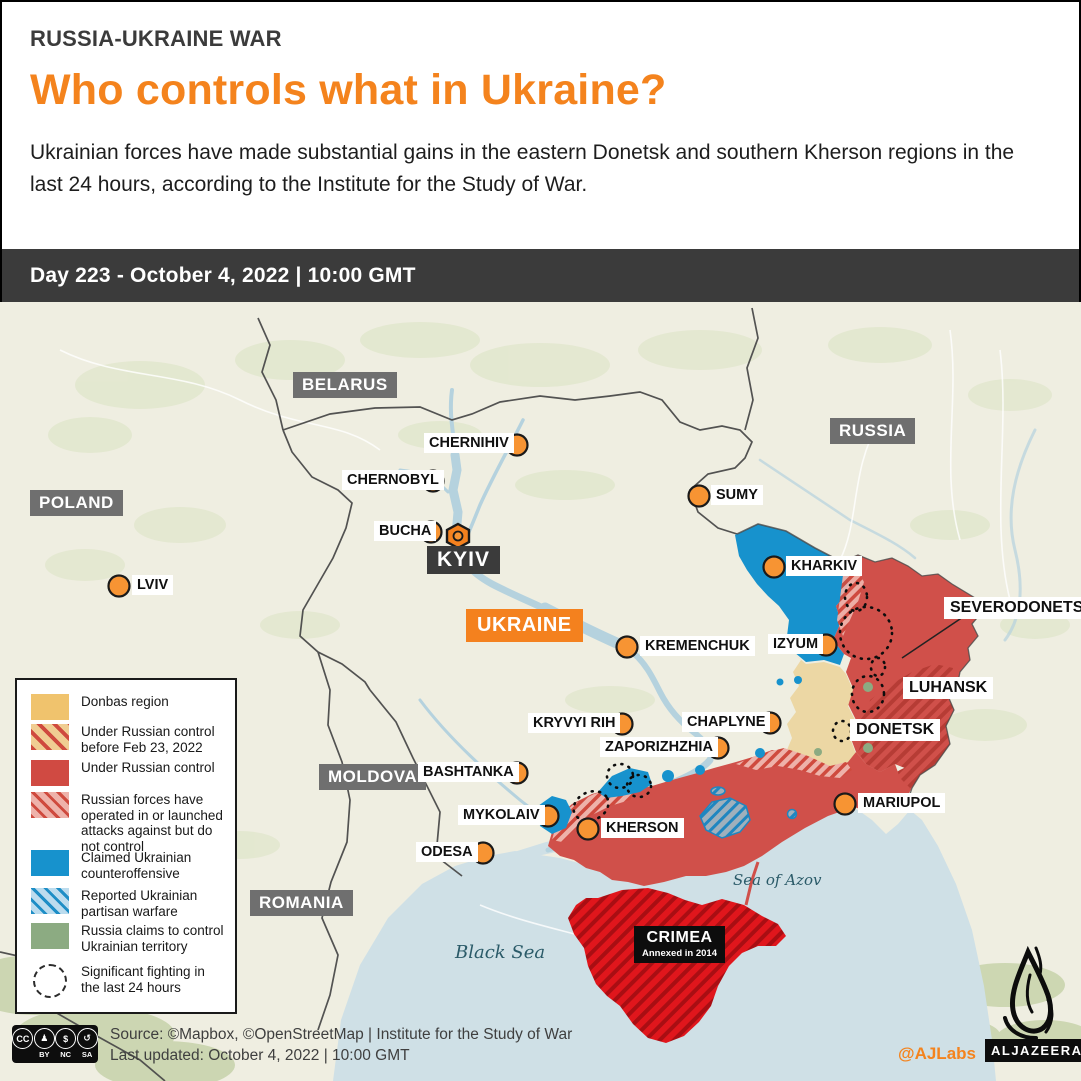 The image size is (1081, 1081). I want to click on city-label-chernobyl: CHERNOBYL, so click(393, 480).